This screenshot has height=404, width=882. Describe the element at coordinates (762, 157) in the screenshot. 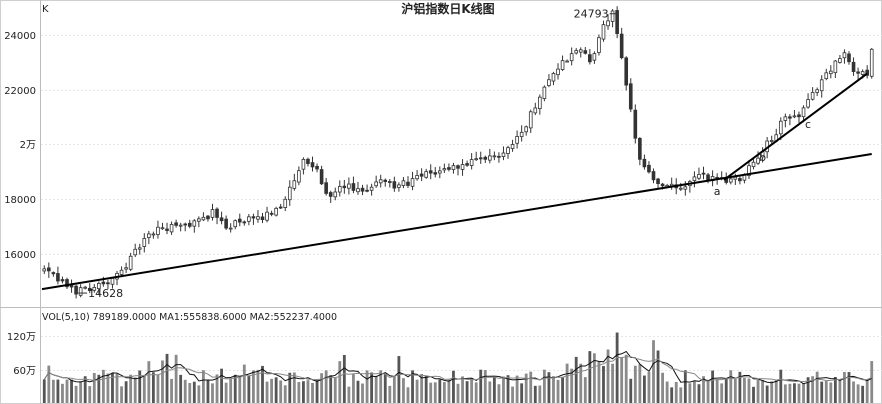

I see `annotation-label: b` at that location.